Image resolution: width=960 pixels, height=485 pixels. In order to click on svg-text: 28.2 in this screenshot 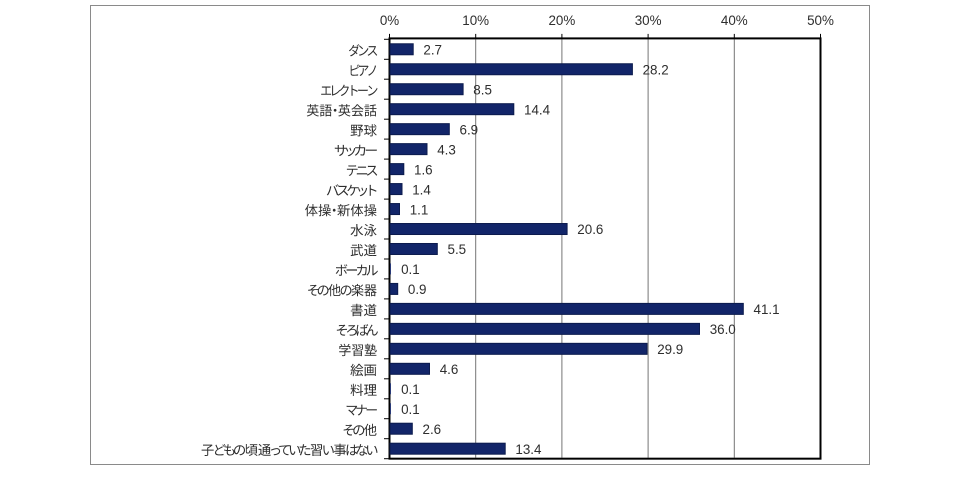, I will do `click(656, 69)`.